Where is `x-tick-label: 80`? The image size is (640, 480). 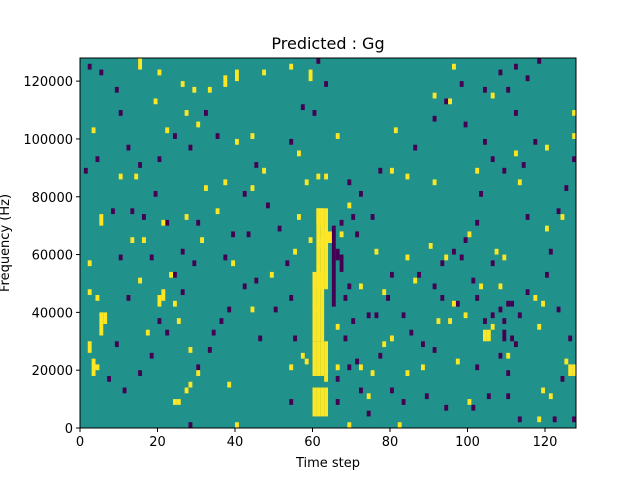
x-tick-label: 80 is located at coordinates (390, 442).